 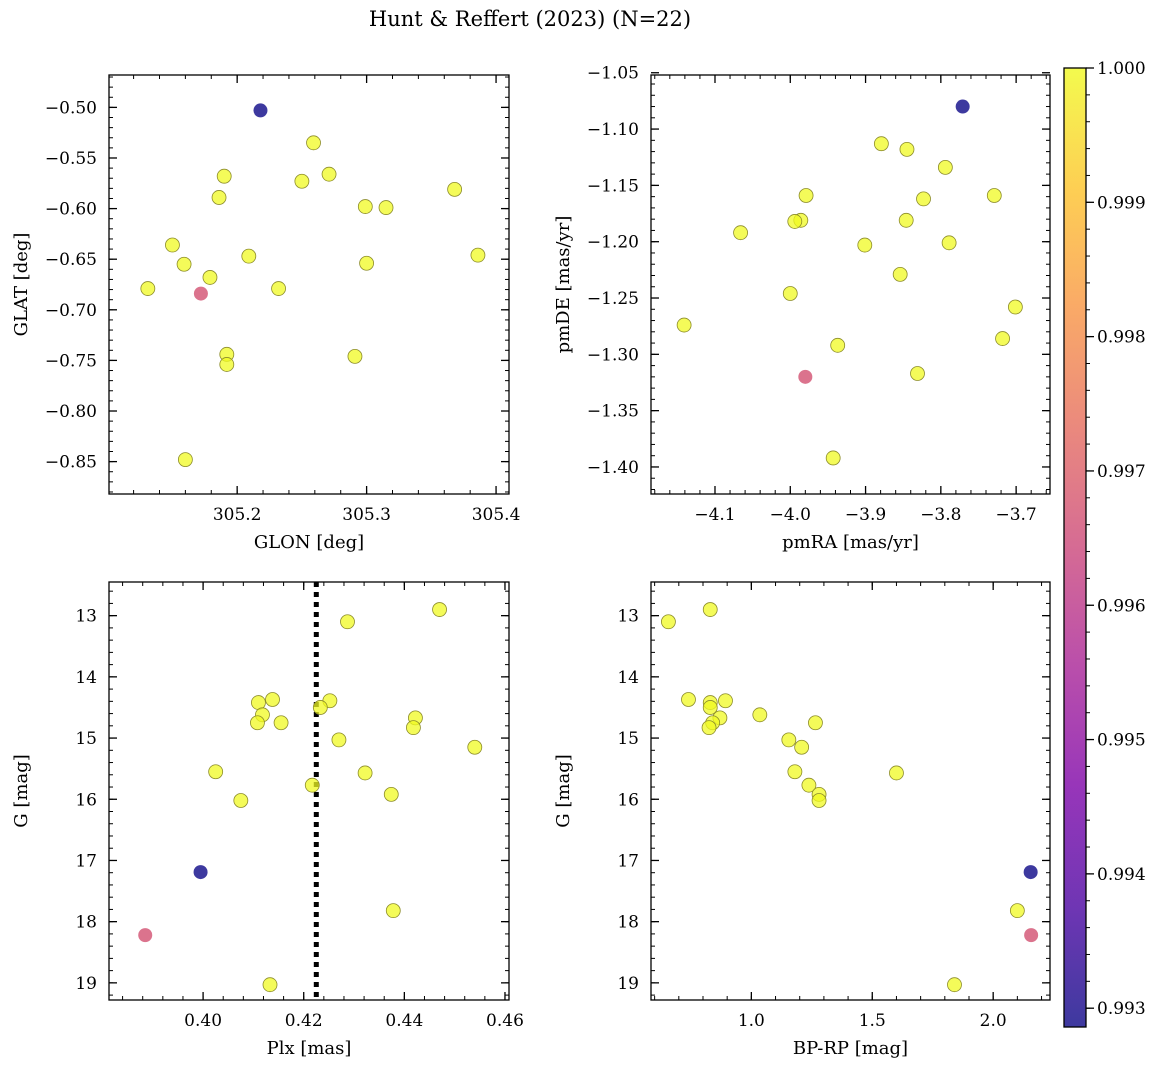 I want to click on colorbar-tick-label: 0.997, so click(x=1121, y=472).